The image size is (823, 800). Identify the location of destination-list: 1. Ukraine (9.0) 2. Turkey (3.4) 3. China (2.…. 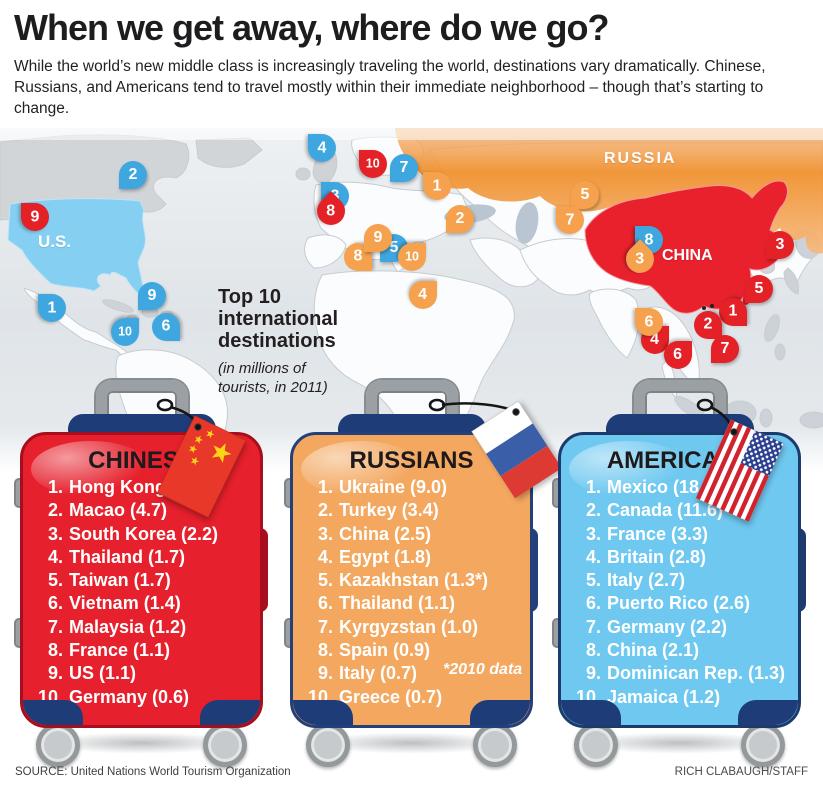
(411, 592).